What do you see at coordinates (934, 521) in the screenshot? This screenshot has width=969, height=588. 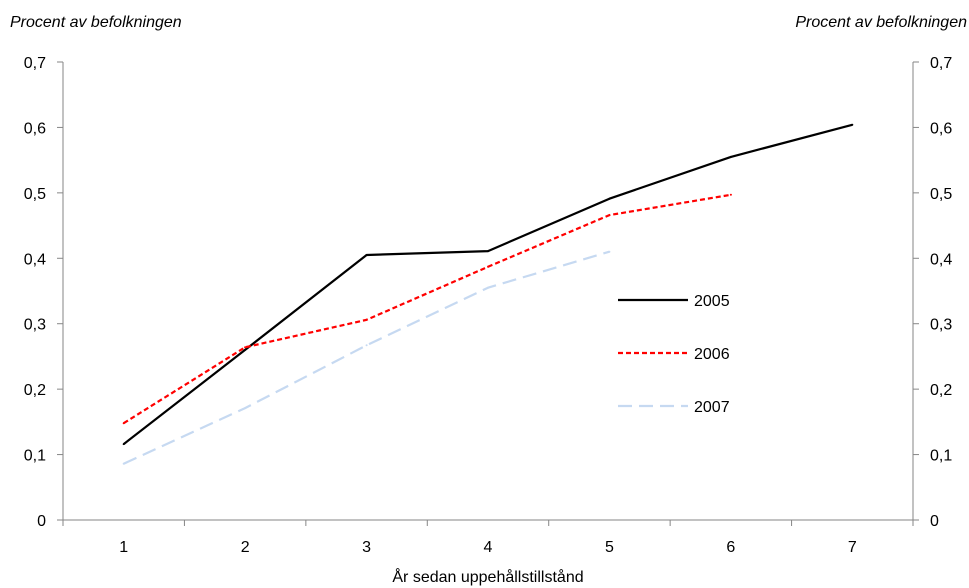 I see `right-y-tick-label: 0` at bounding box center [934, 521].